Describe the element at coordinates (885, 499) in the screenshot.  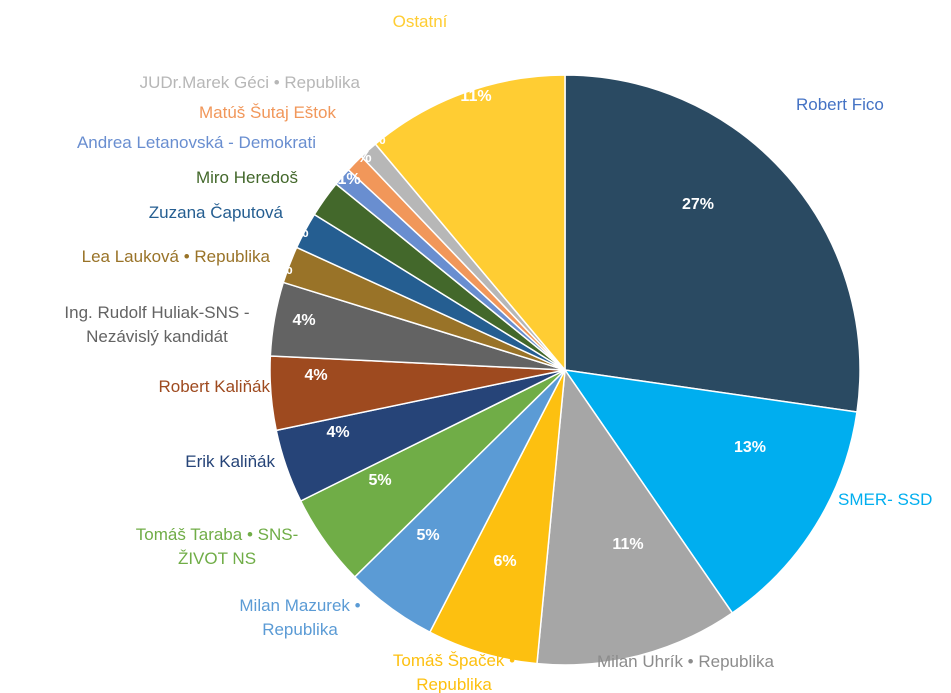
I see `slice-label: SMER- SSD` at that location.